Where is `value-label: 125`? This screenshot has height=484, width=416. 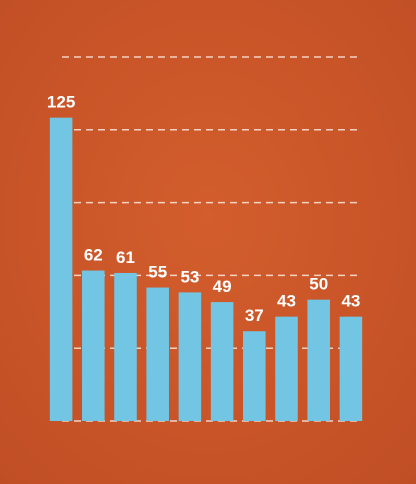 value-label: 125 is located at coordinates (61, 102).